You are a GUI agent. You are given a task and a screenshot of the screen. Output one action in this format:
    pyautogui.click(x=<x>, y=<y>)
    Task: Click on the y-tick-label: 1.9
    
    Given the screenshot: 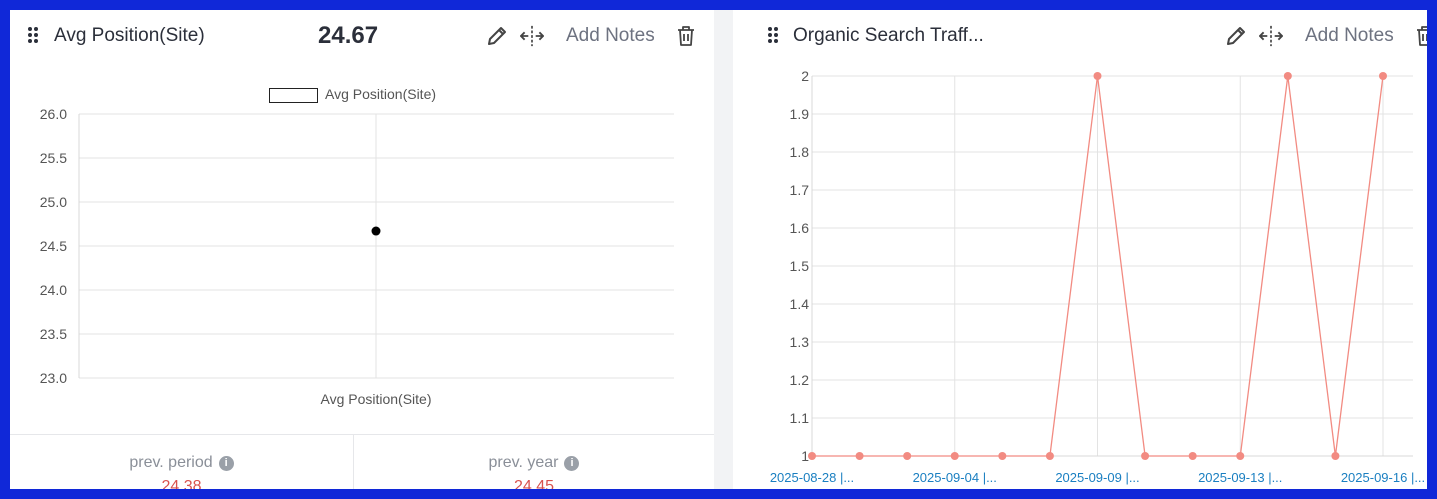 What is the action you would take?
    pyautogui.click(x=800, y=114)
    